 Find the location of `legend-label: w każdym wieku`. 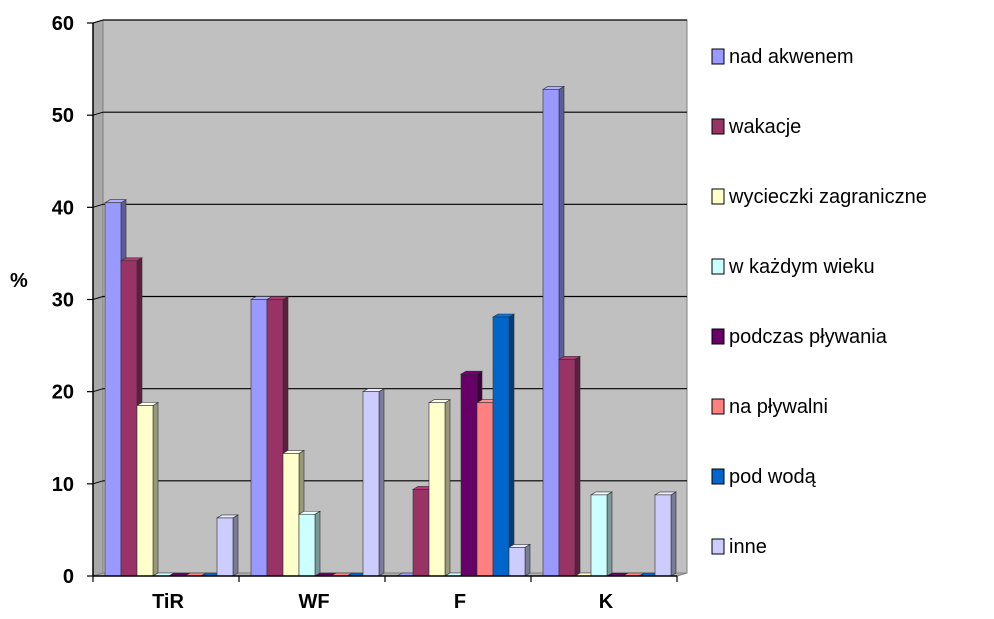

legend-label: w każdym wieku is located at coordinates (801, 267).